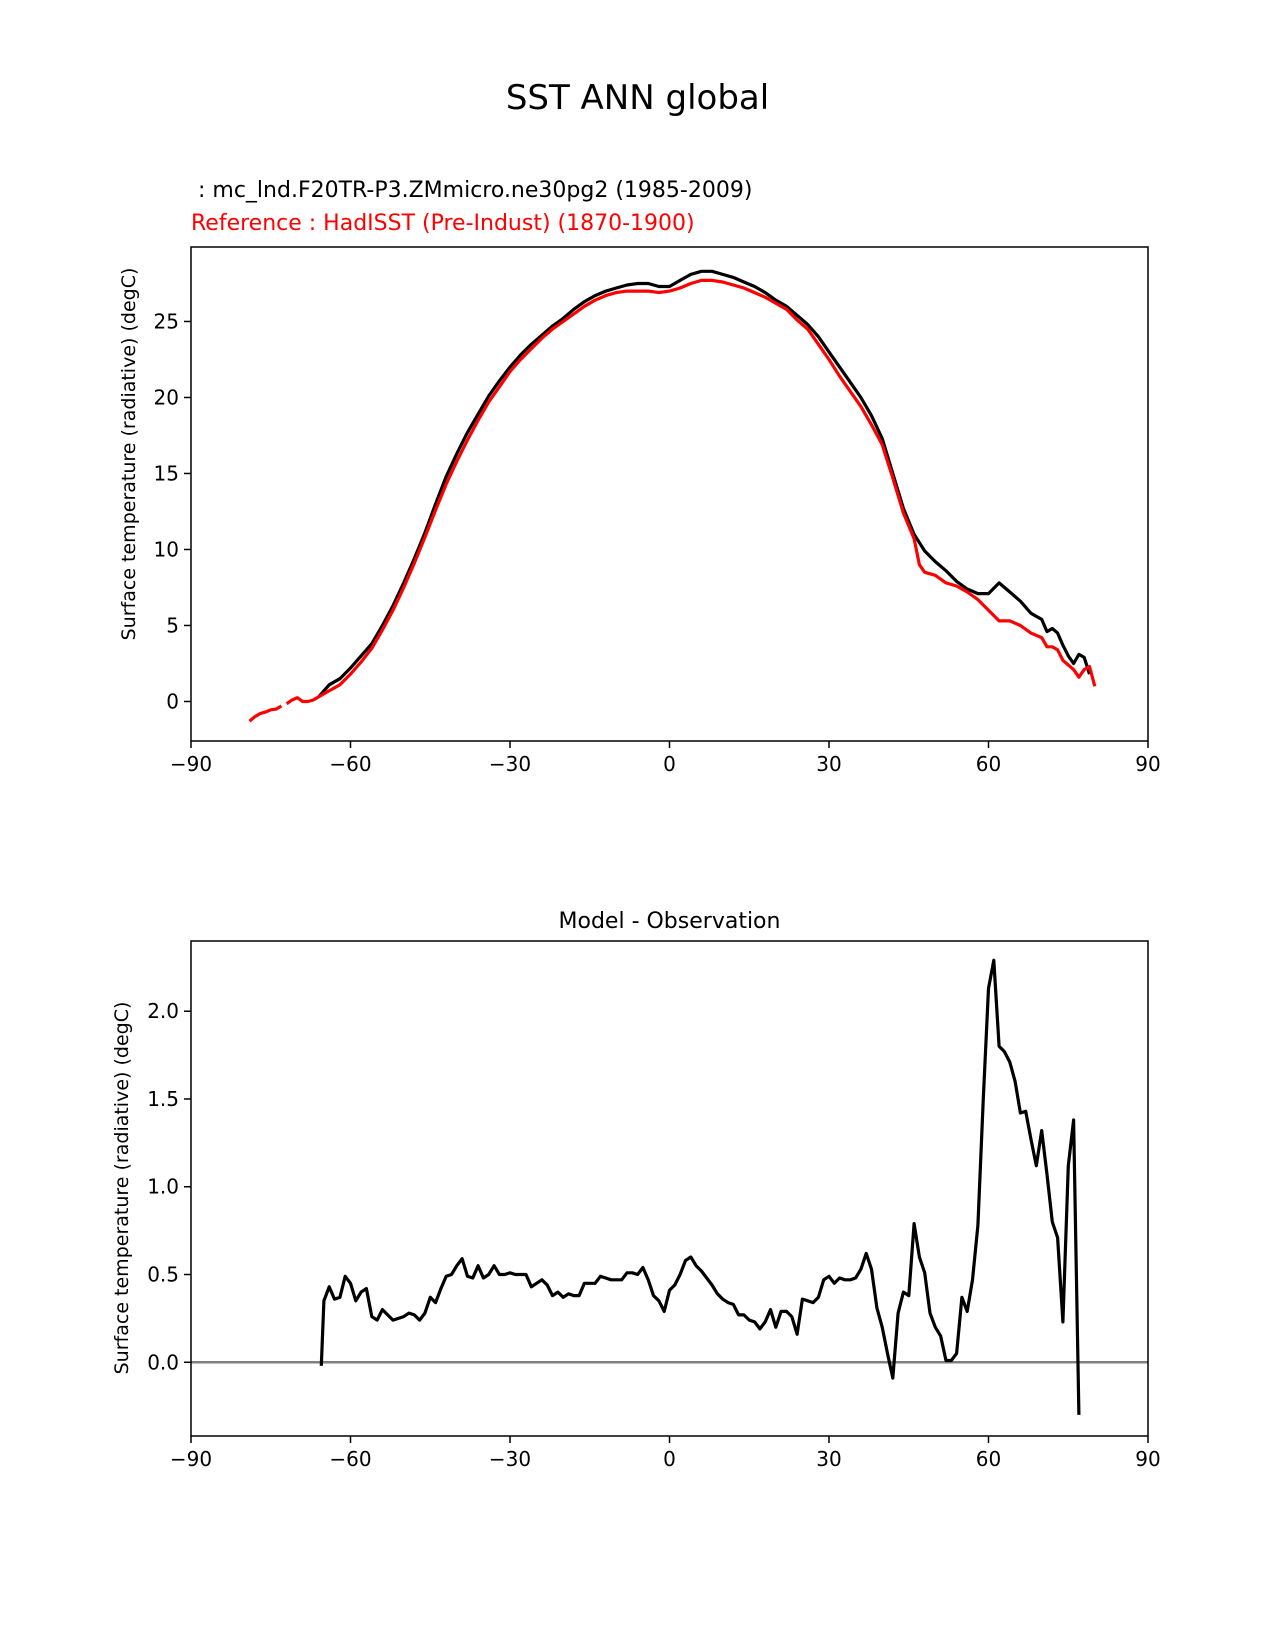 This screenshot has width=1275, height=1650. What do you see at coordinates (172, 511) in the screenshot?
I see `top-y-ticks: 0 5 10 15 20 25` at bounding box center [172, 511].